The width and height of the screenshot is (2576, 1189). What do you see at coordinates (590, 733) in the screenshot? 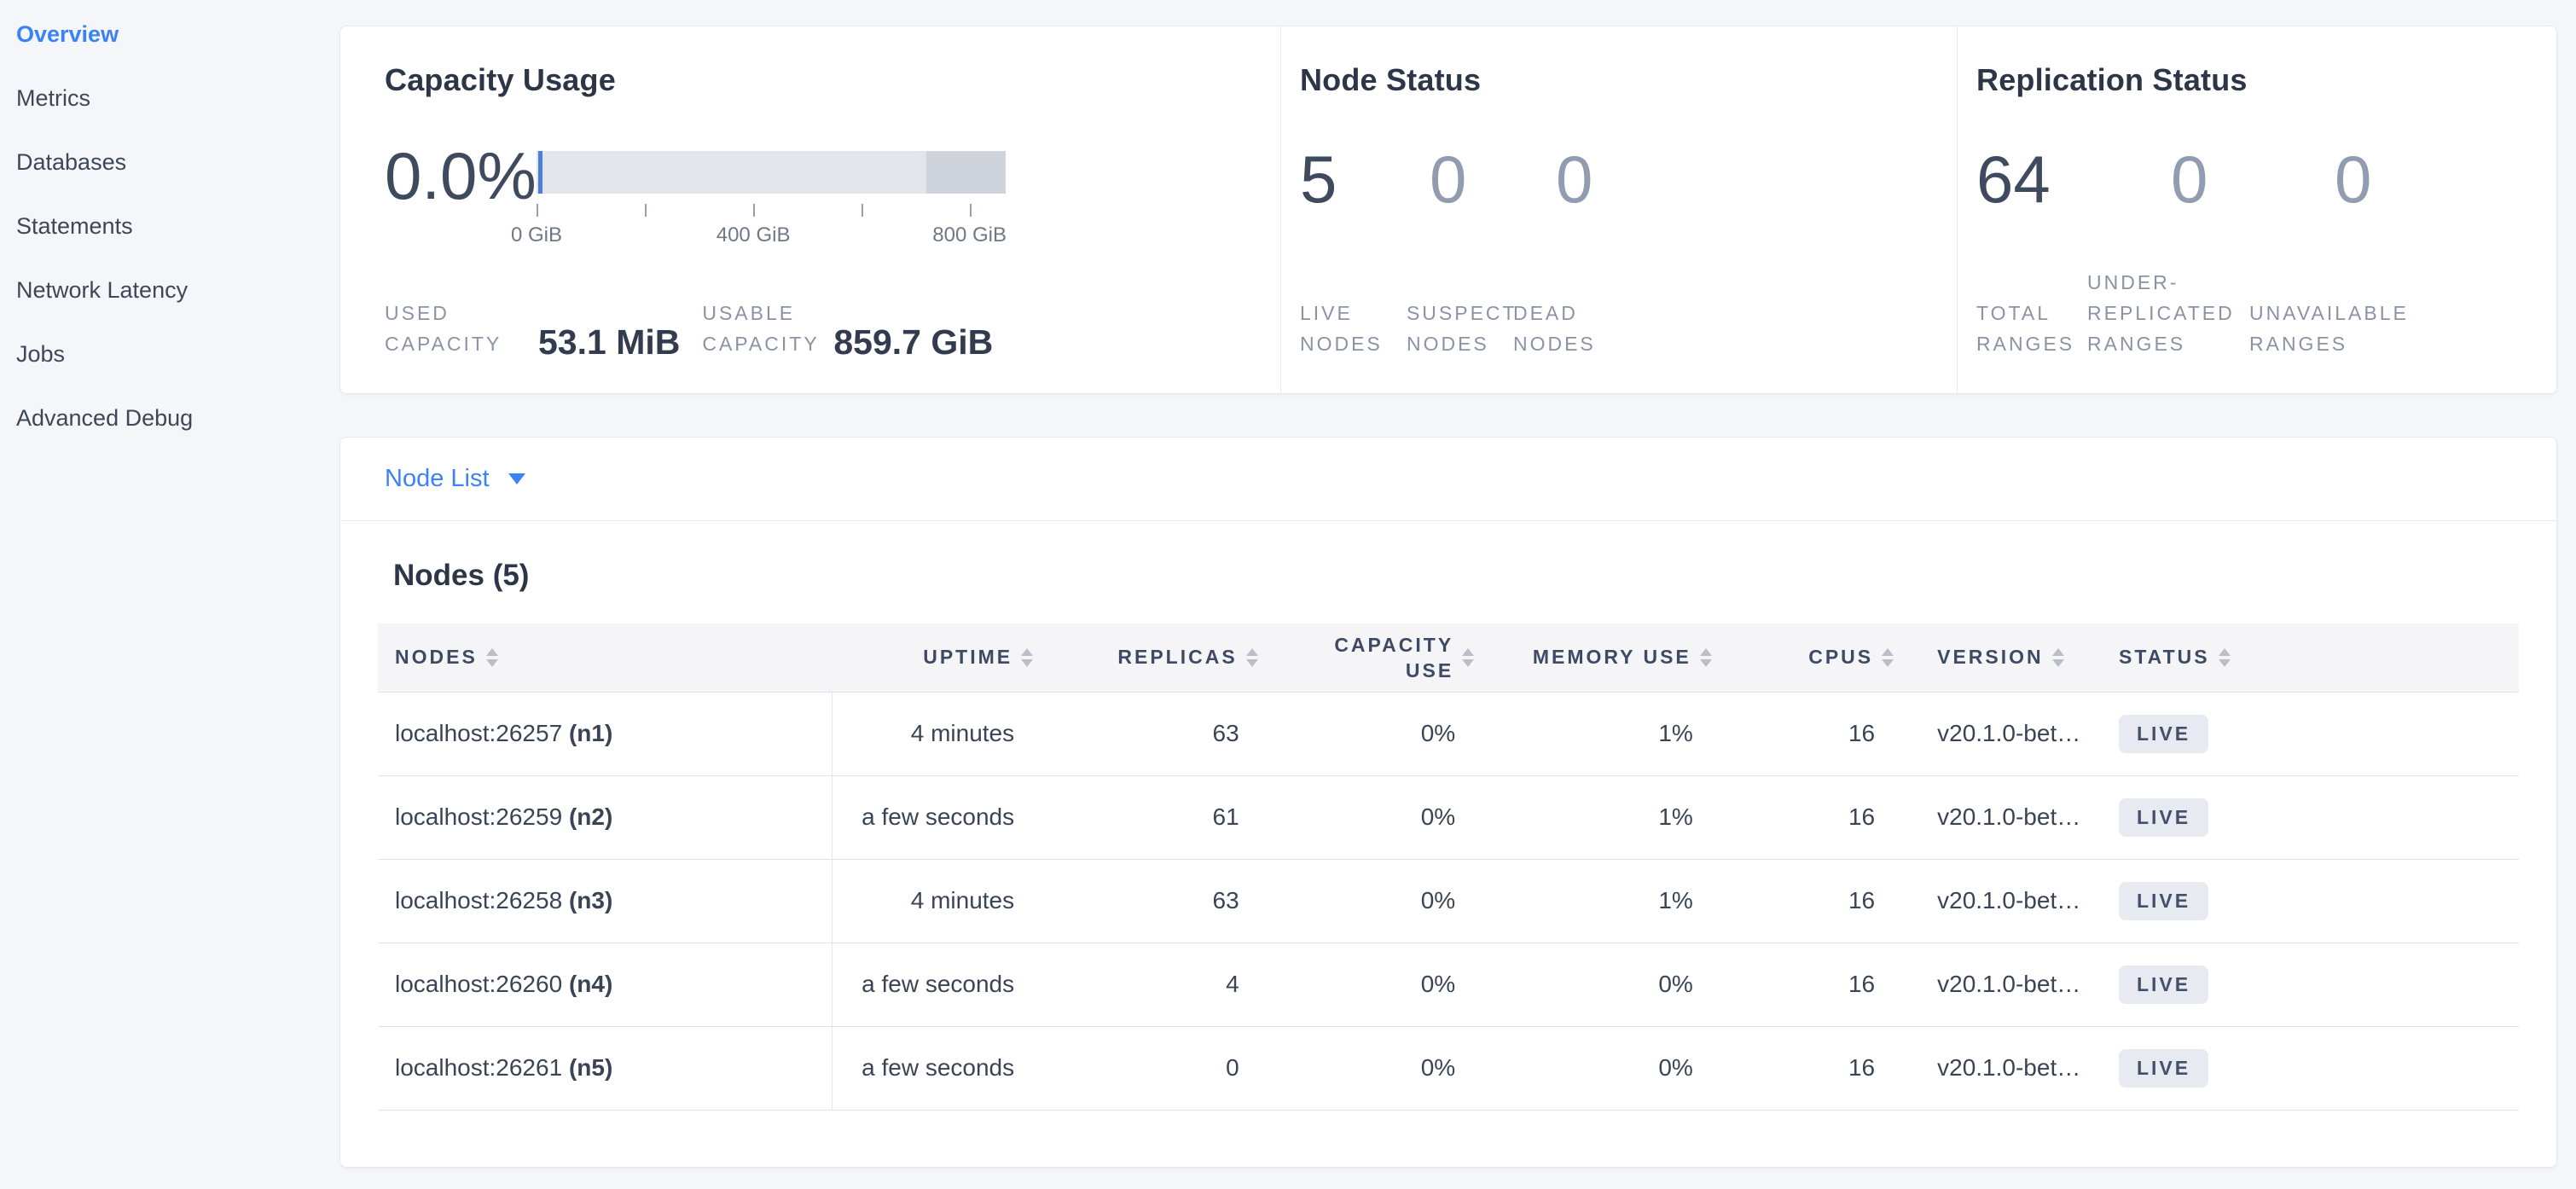
I see `node-id: (n1)` at bounding box center [590, 733].